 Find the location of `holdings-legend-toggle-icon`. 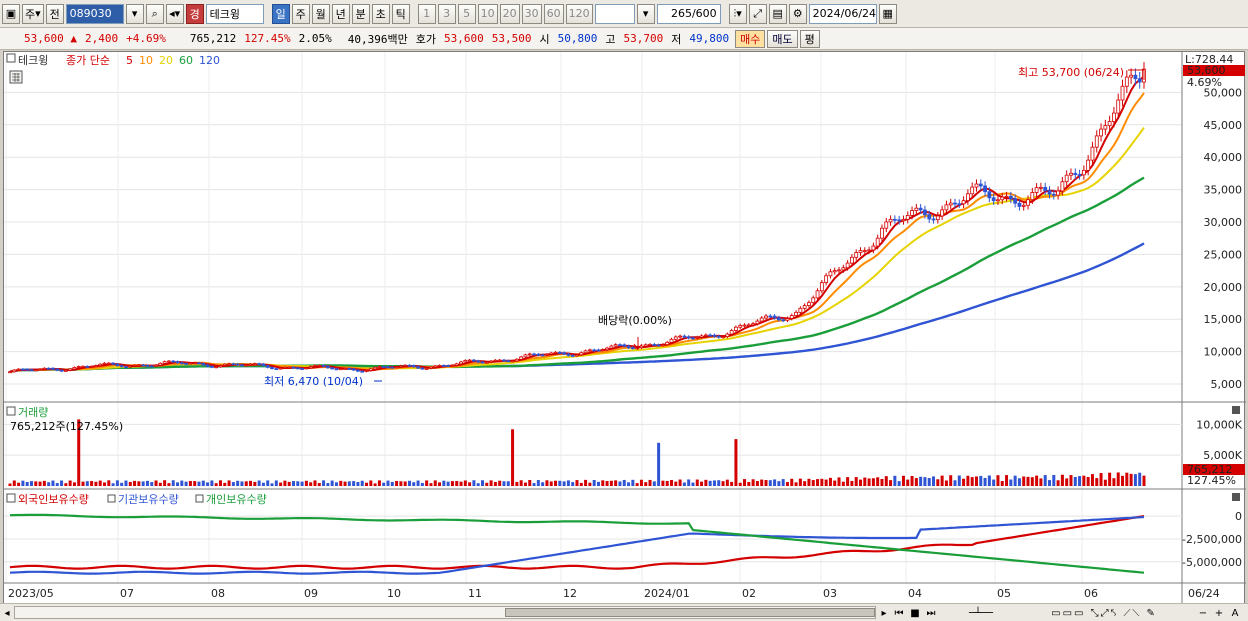

holdings-legend-toggle-icon is located at coordinates (11, 498).